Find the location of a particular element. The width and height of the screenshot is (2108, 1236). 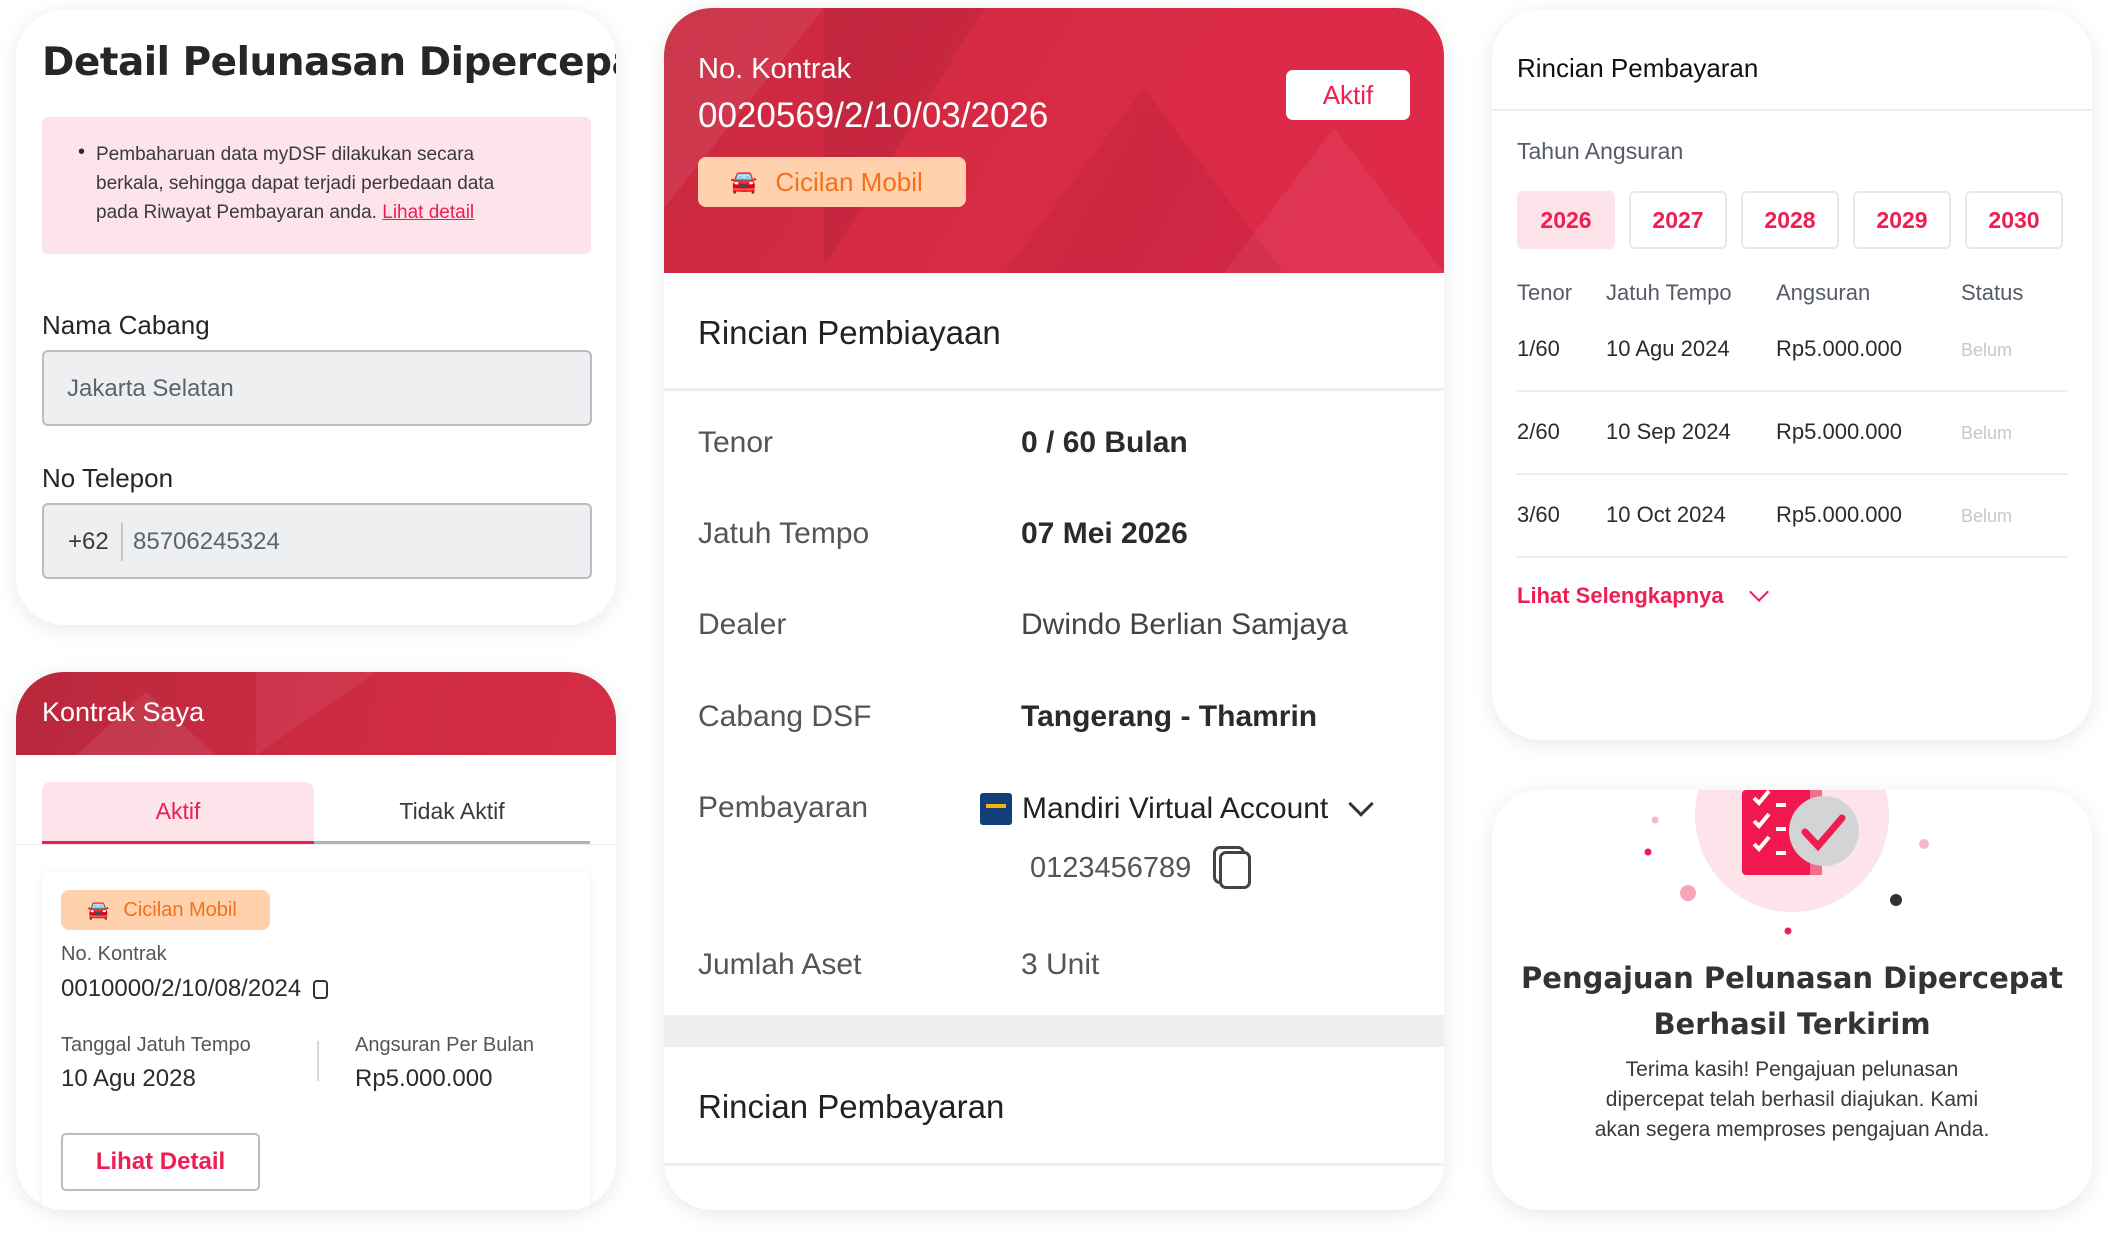

col-tenor: Tenor is located at coordinates (1545, 292).